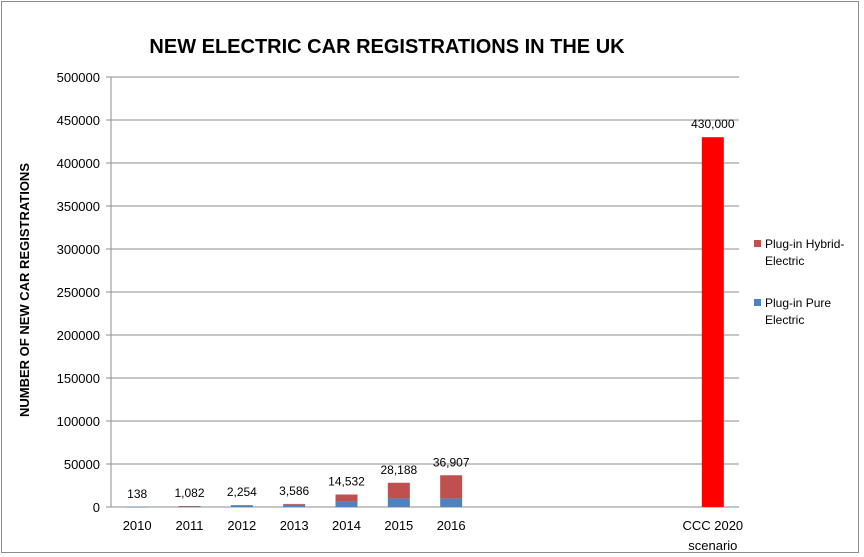 This screenshot has height=557, width=864. What do you see at coordinates (398, 502) in the screenshot?
I see `bar-pure-electric-2015` at bounding box center [398, 502].